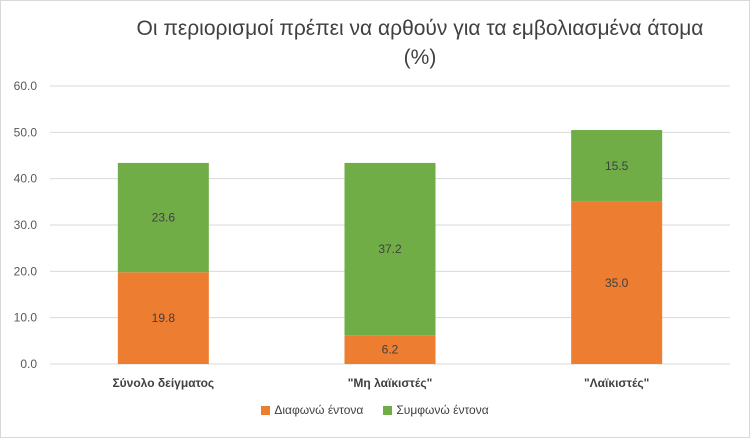 The width and height of the screenshot is (750, 438). Describe the element at coordinates (26, 132) in the screenshot. I see `y-tick-label: 50.0` at that location.